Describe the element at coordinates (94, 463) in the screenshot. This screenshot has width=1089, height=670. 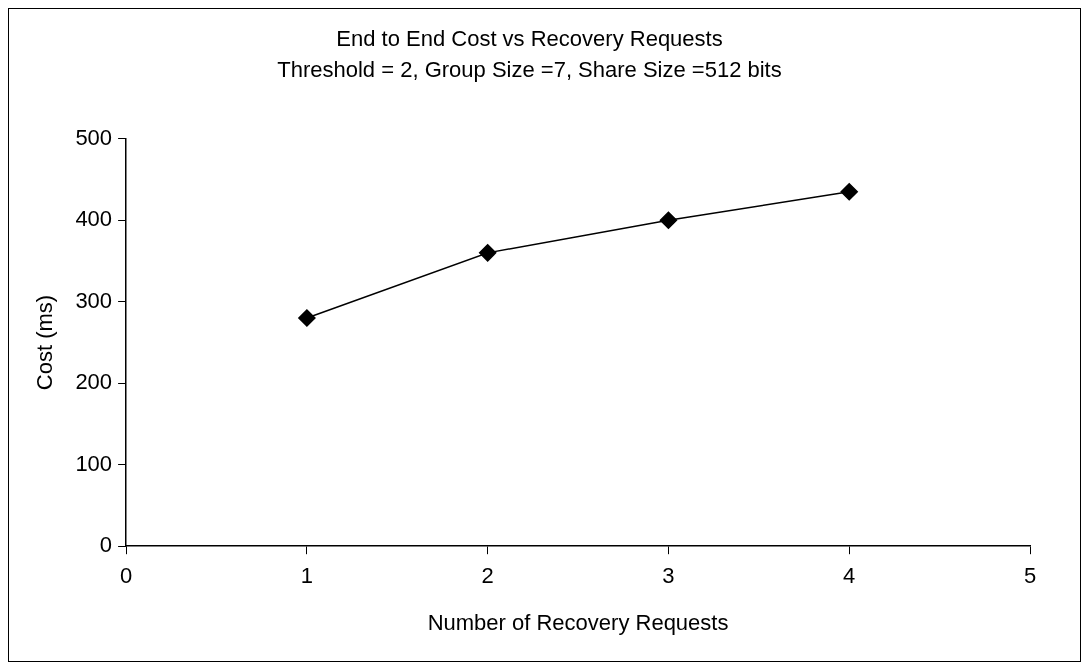
I see `y-tick-label: 100` at that location.